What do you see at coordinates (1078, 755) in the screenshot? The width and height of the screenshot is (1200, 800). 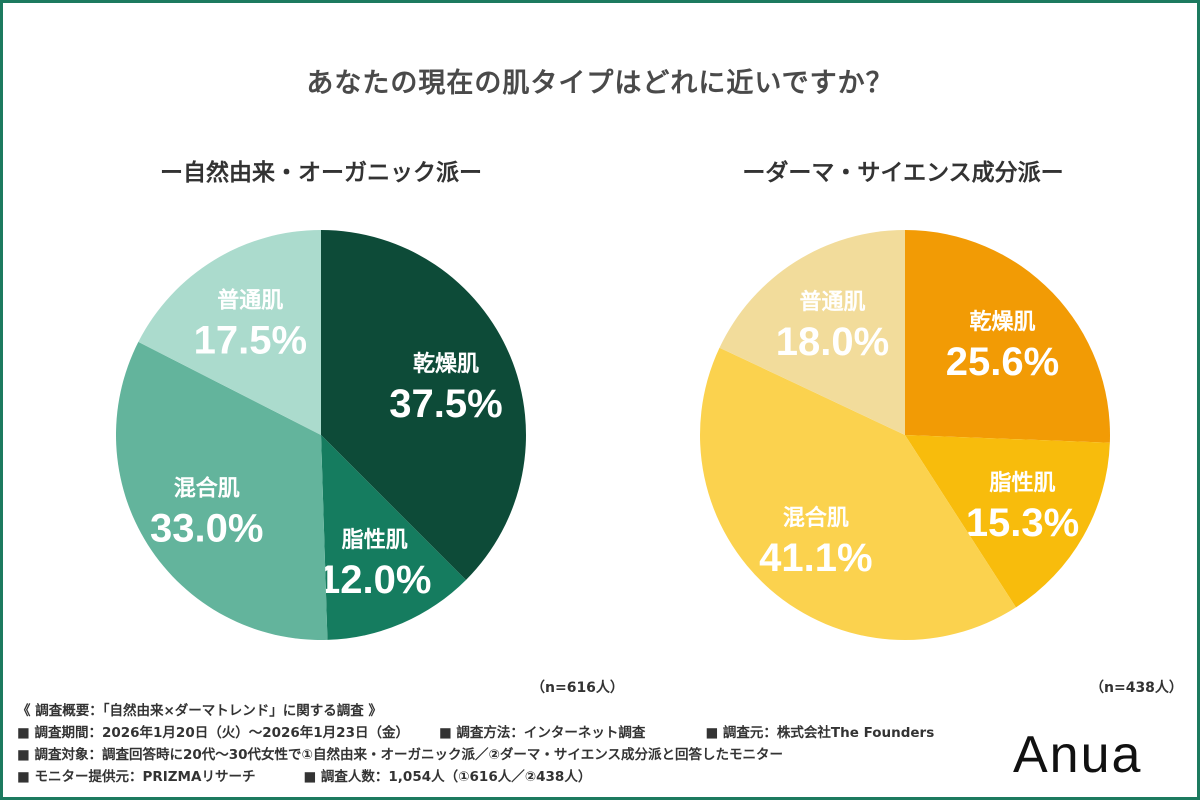 I see `anua-logo: Anua` at bounding box center [1078, 755].